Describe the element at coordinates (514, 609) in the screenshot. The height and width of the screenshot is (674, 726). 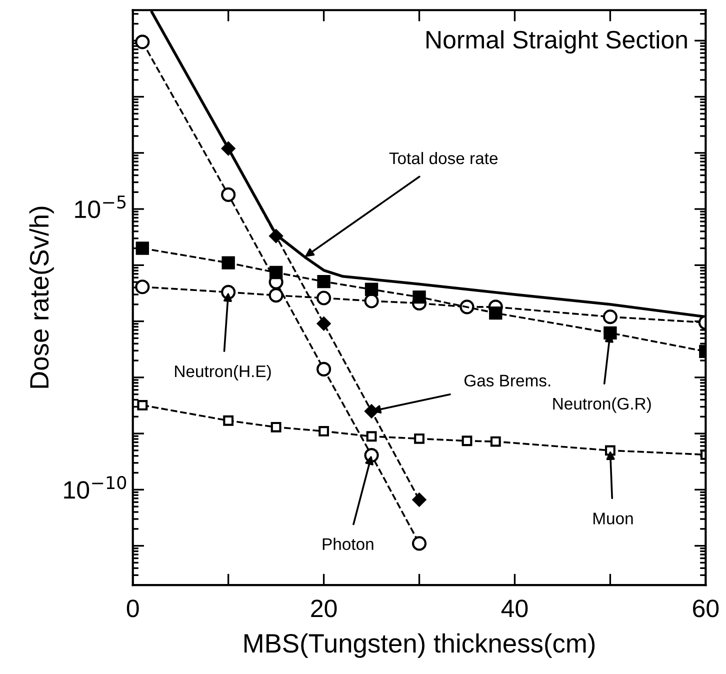
I see `x-tick-label: 40` at that location.